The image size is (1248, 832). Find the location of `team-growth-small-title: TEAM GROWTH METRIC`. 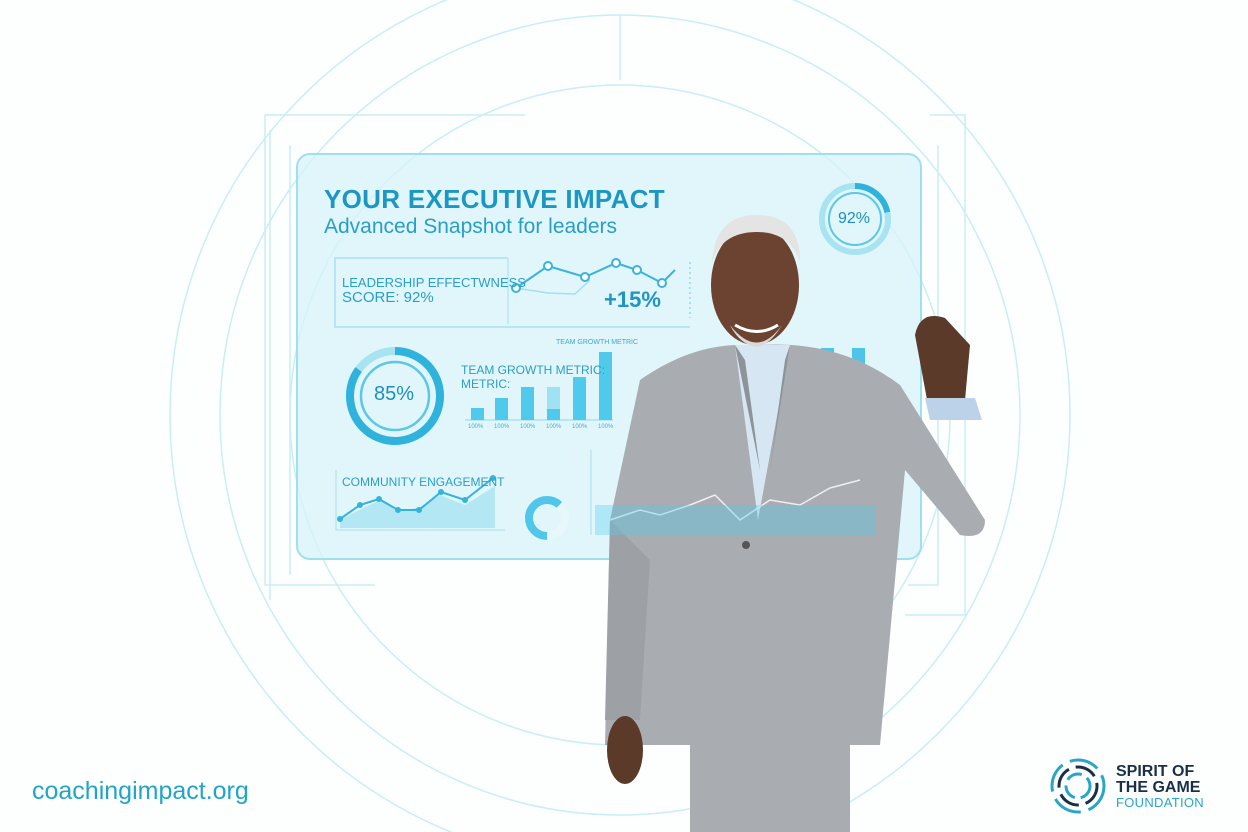

team-growth-small-title: TEAM GROWTH METRIC is located at coordinates (597, 342).